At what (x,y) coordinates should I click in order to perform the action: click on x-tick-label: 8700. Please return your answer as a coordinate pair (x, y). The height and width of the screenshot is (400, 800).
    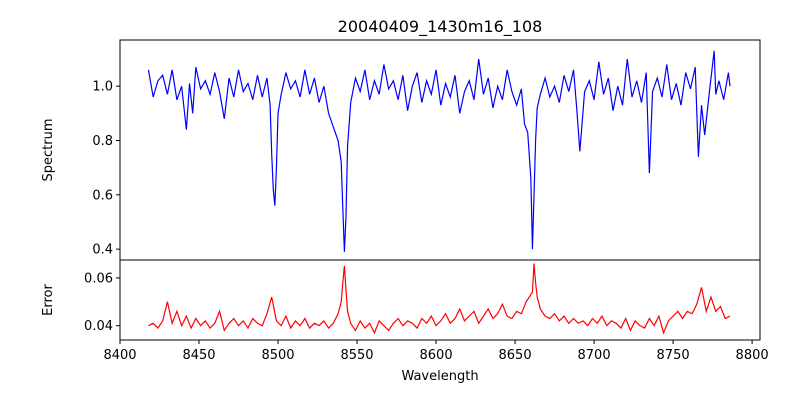
    Looking at the image, I should click on (594, 355).